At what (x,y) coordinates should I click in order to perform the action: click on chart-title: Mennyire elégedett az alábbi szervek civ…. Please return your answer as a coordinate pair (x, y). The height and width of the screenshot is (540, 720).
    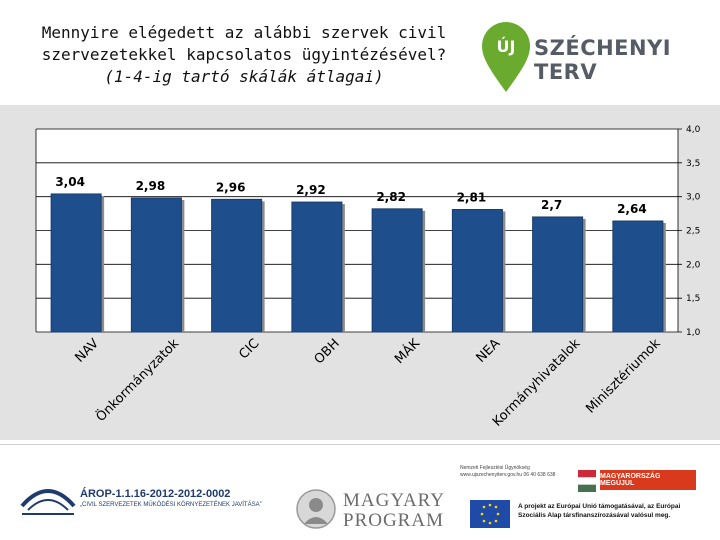
    Looking at the image, I should click on (244, 55).